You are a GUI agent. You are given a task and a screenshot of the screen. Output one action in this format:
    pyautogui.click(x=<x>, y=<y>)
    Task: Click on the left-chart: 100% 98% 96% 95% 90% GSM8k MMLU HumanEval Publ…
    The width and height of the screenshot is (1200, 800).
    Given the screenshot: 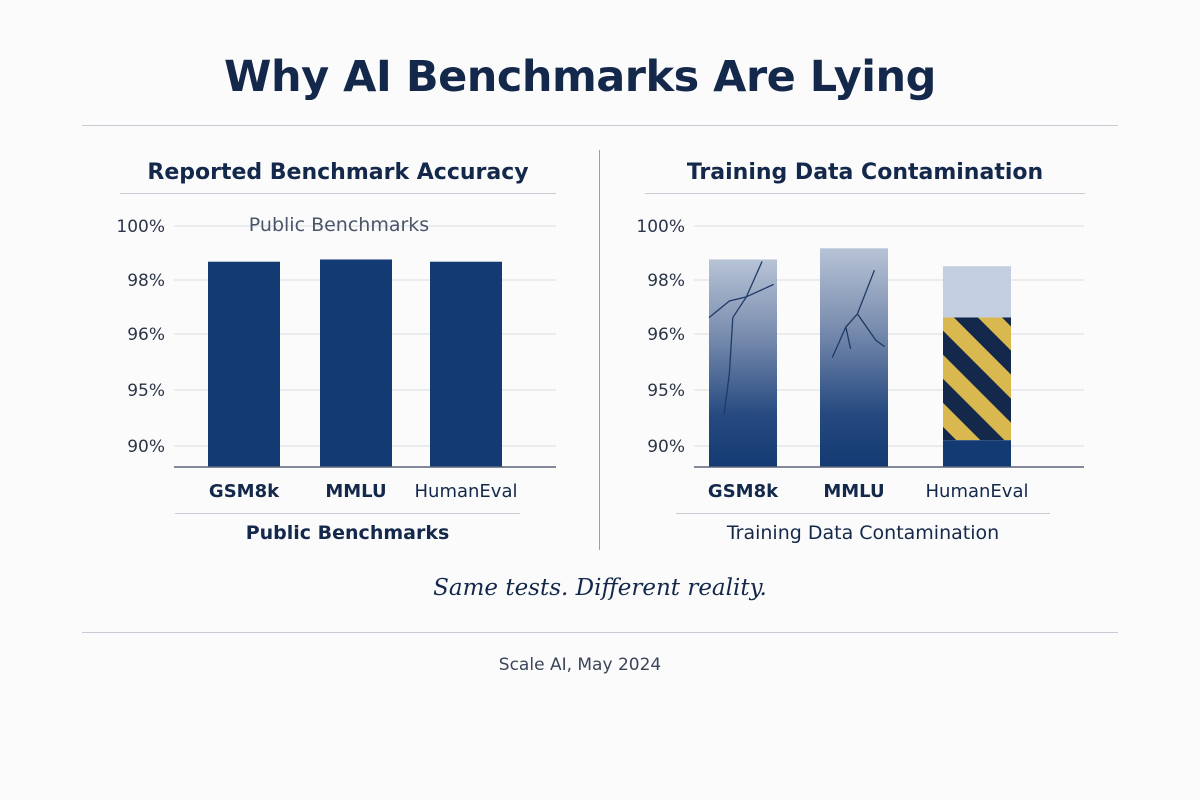 What is the action you would take?
    pyautogui.click(x=336, y=357)
    